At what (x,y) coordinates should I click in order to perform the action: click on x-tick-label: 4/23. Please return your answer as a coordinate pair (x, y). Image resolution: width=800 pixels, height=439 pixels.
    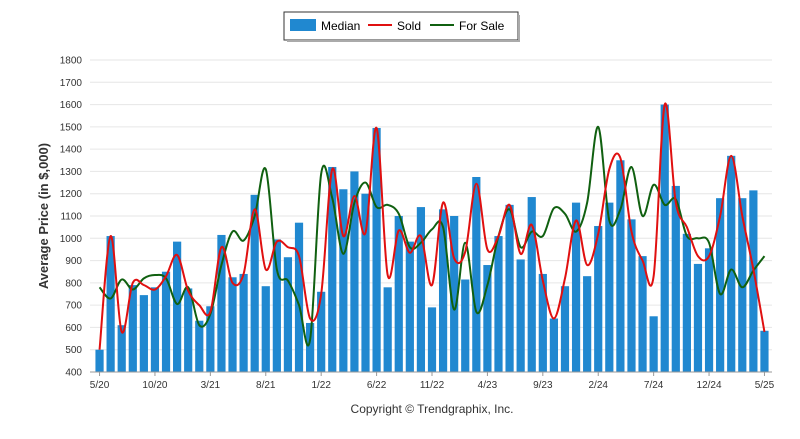
    Looking at the image, I should click on (488, 385).